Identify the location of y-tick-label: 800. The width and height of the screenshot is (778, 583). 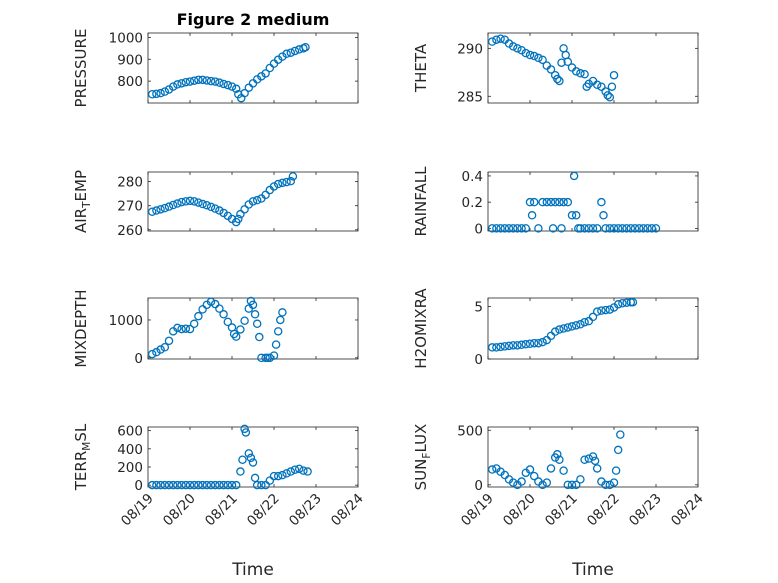
(130, 82).